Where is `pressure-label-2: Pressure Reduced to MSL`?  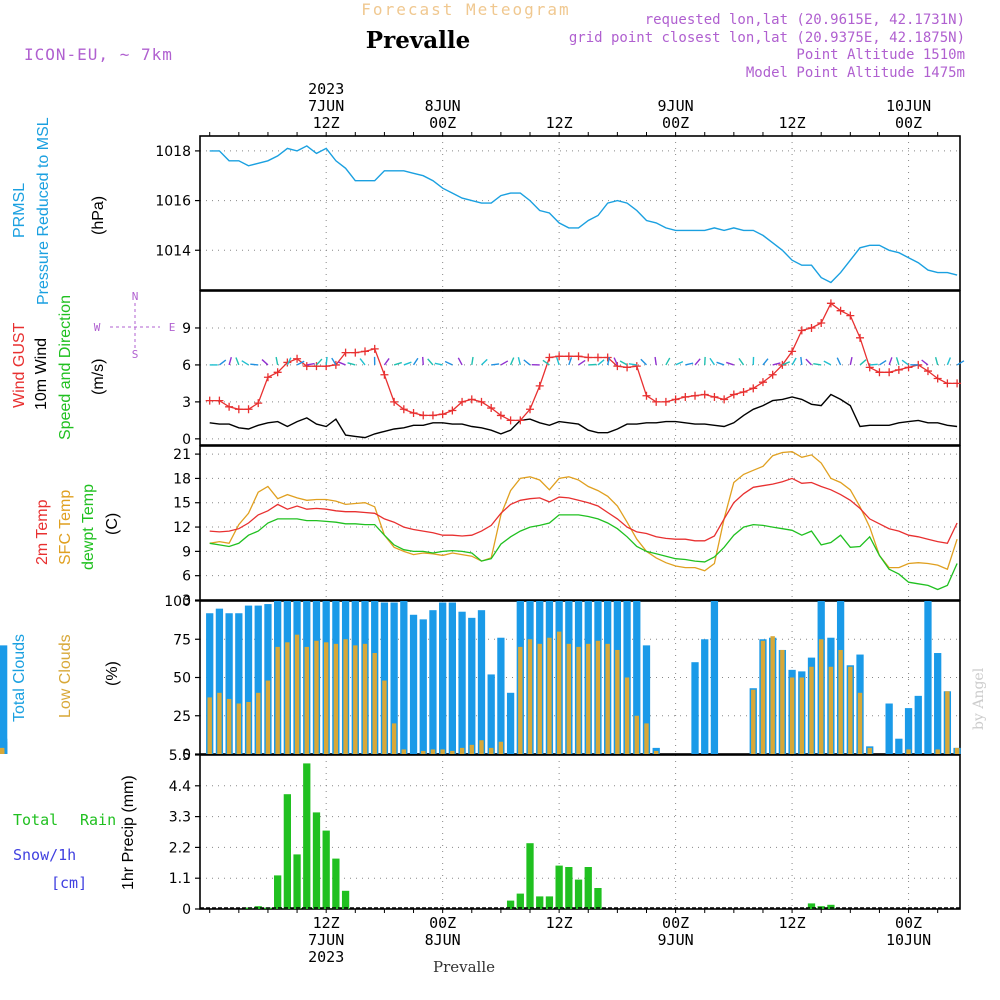
pressure-label-2: Pressure Reduced to MSL is located at coordinates (43, 211).